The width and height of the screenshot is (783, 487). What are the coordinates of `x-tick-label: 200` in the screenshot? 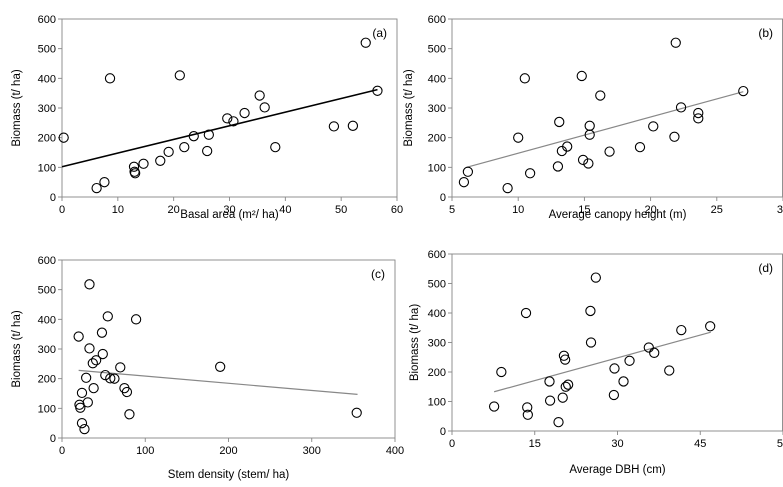 It's located at (228, 451).